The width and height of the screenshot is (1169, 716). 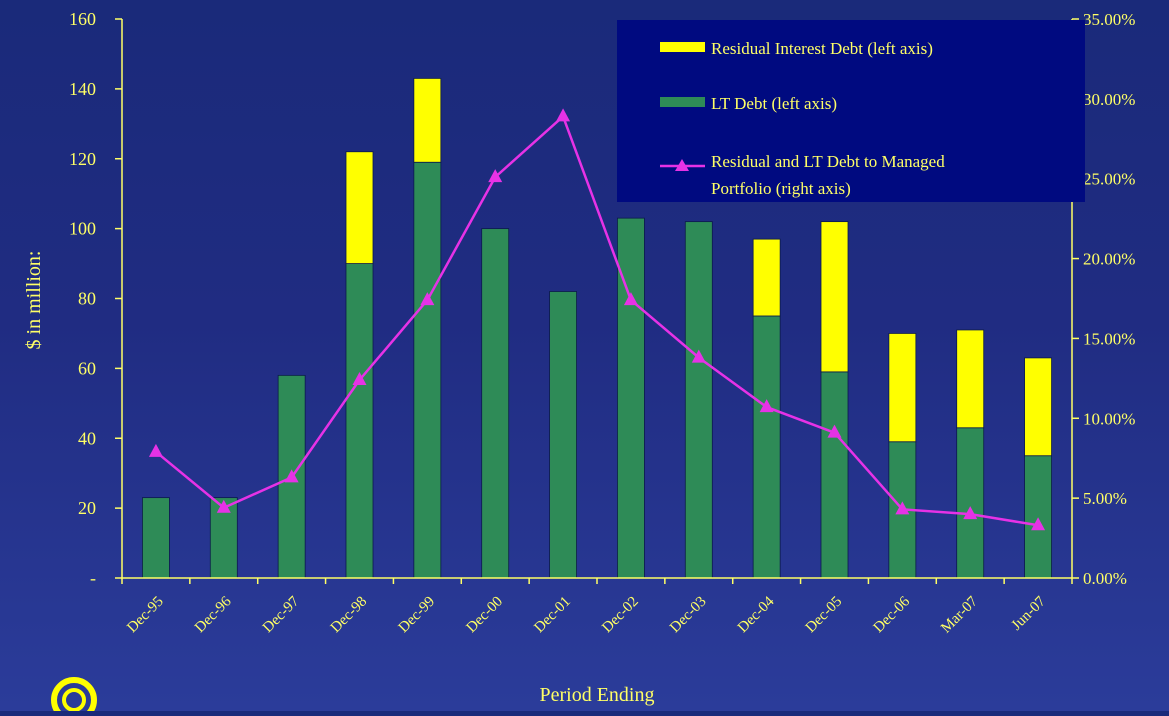 I want to click on x-tick-label: Dec-01, so click(x=552, y=615).